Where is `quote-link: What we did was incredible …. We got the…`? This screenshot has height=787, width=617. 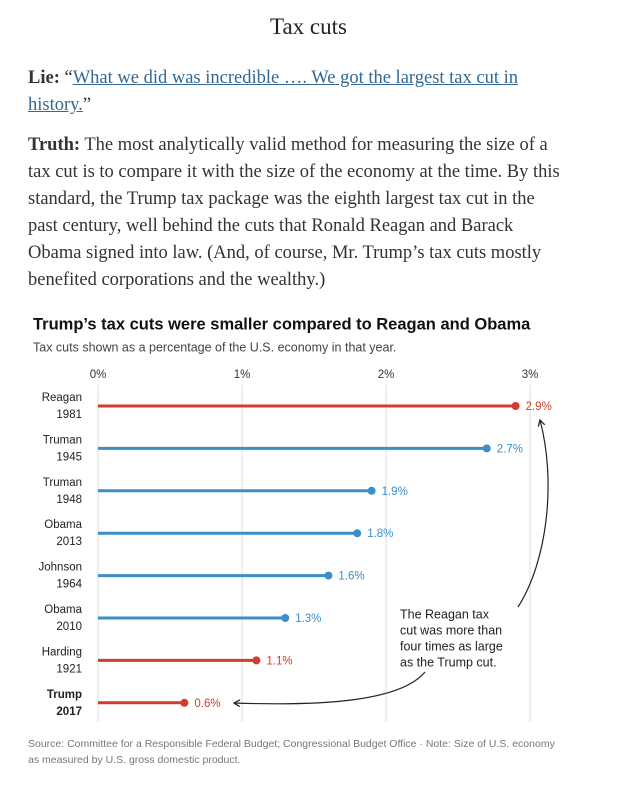
quote-link: What we did was incredible …. We got the… is located at coordinates (273, 91).